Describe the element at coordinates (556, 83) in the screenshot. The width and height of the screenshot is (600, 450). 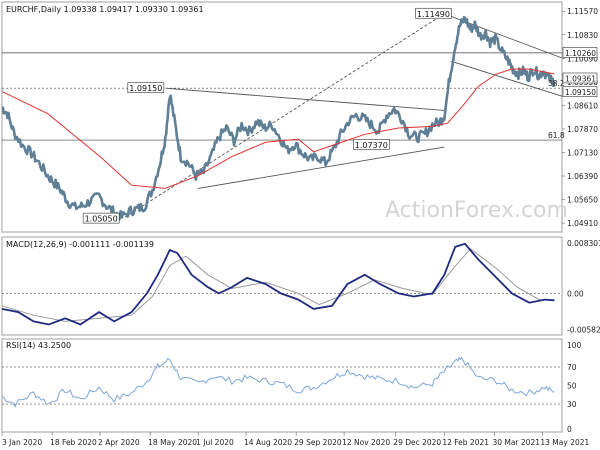
I see `fibonacci-label: 38.2` at that location.